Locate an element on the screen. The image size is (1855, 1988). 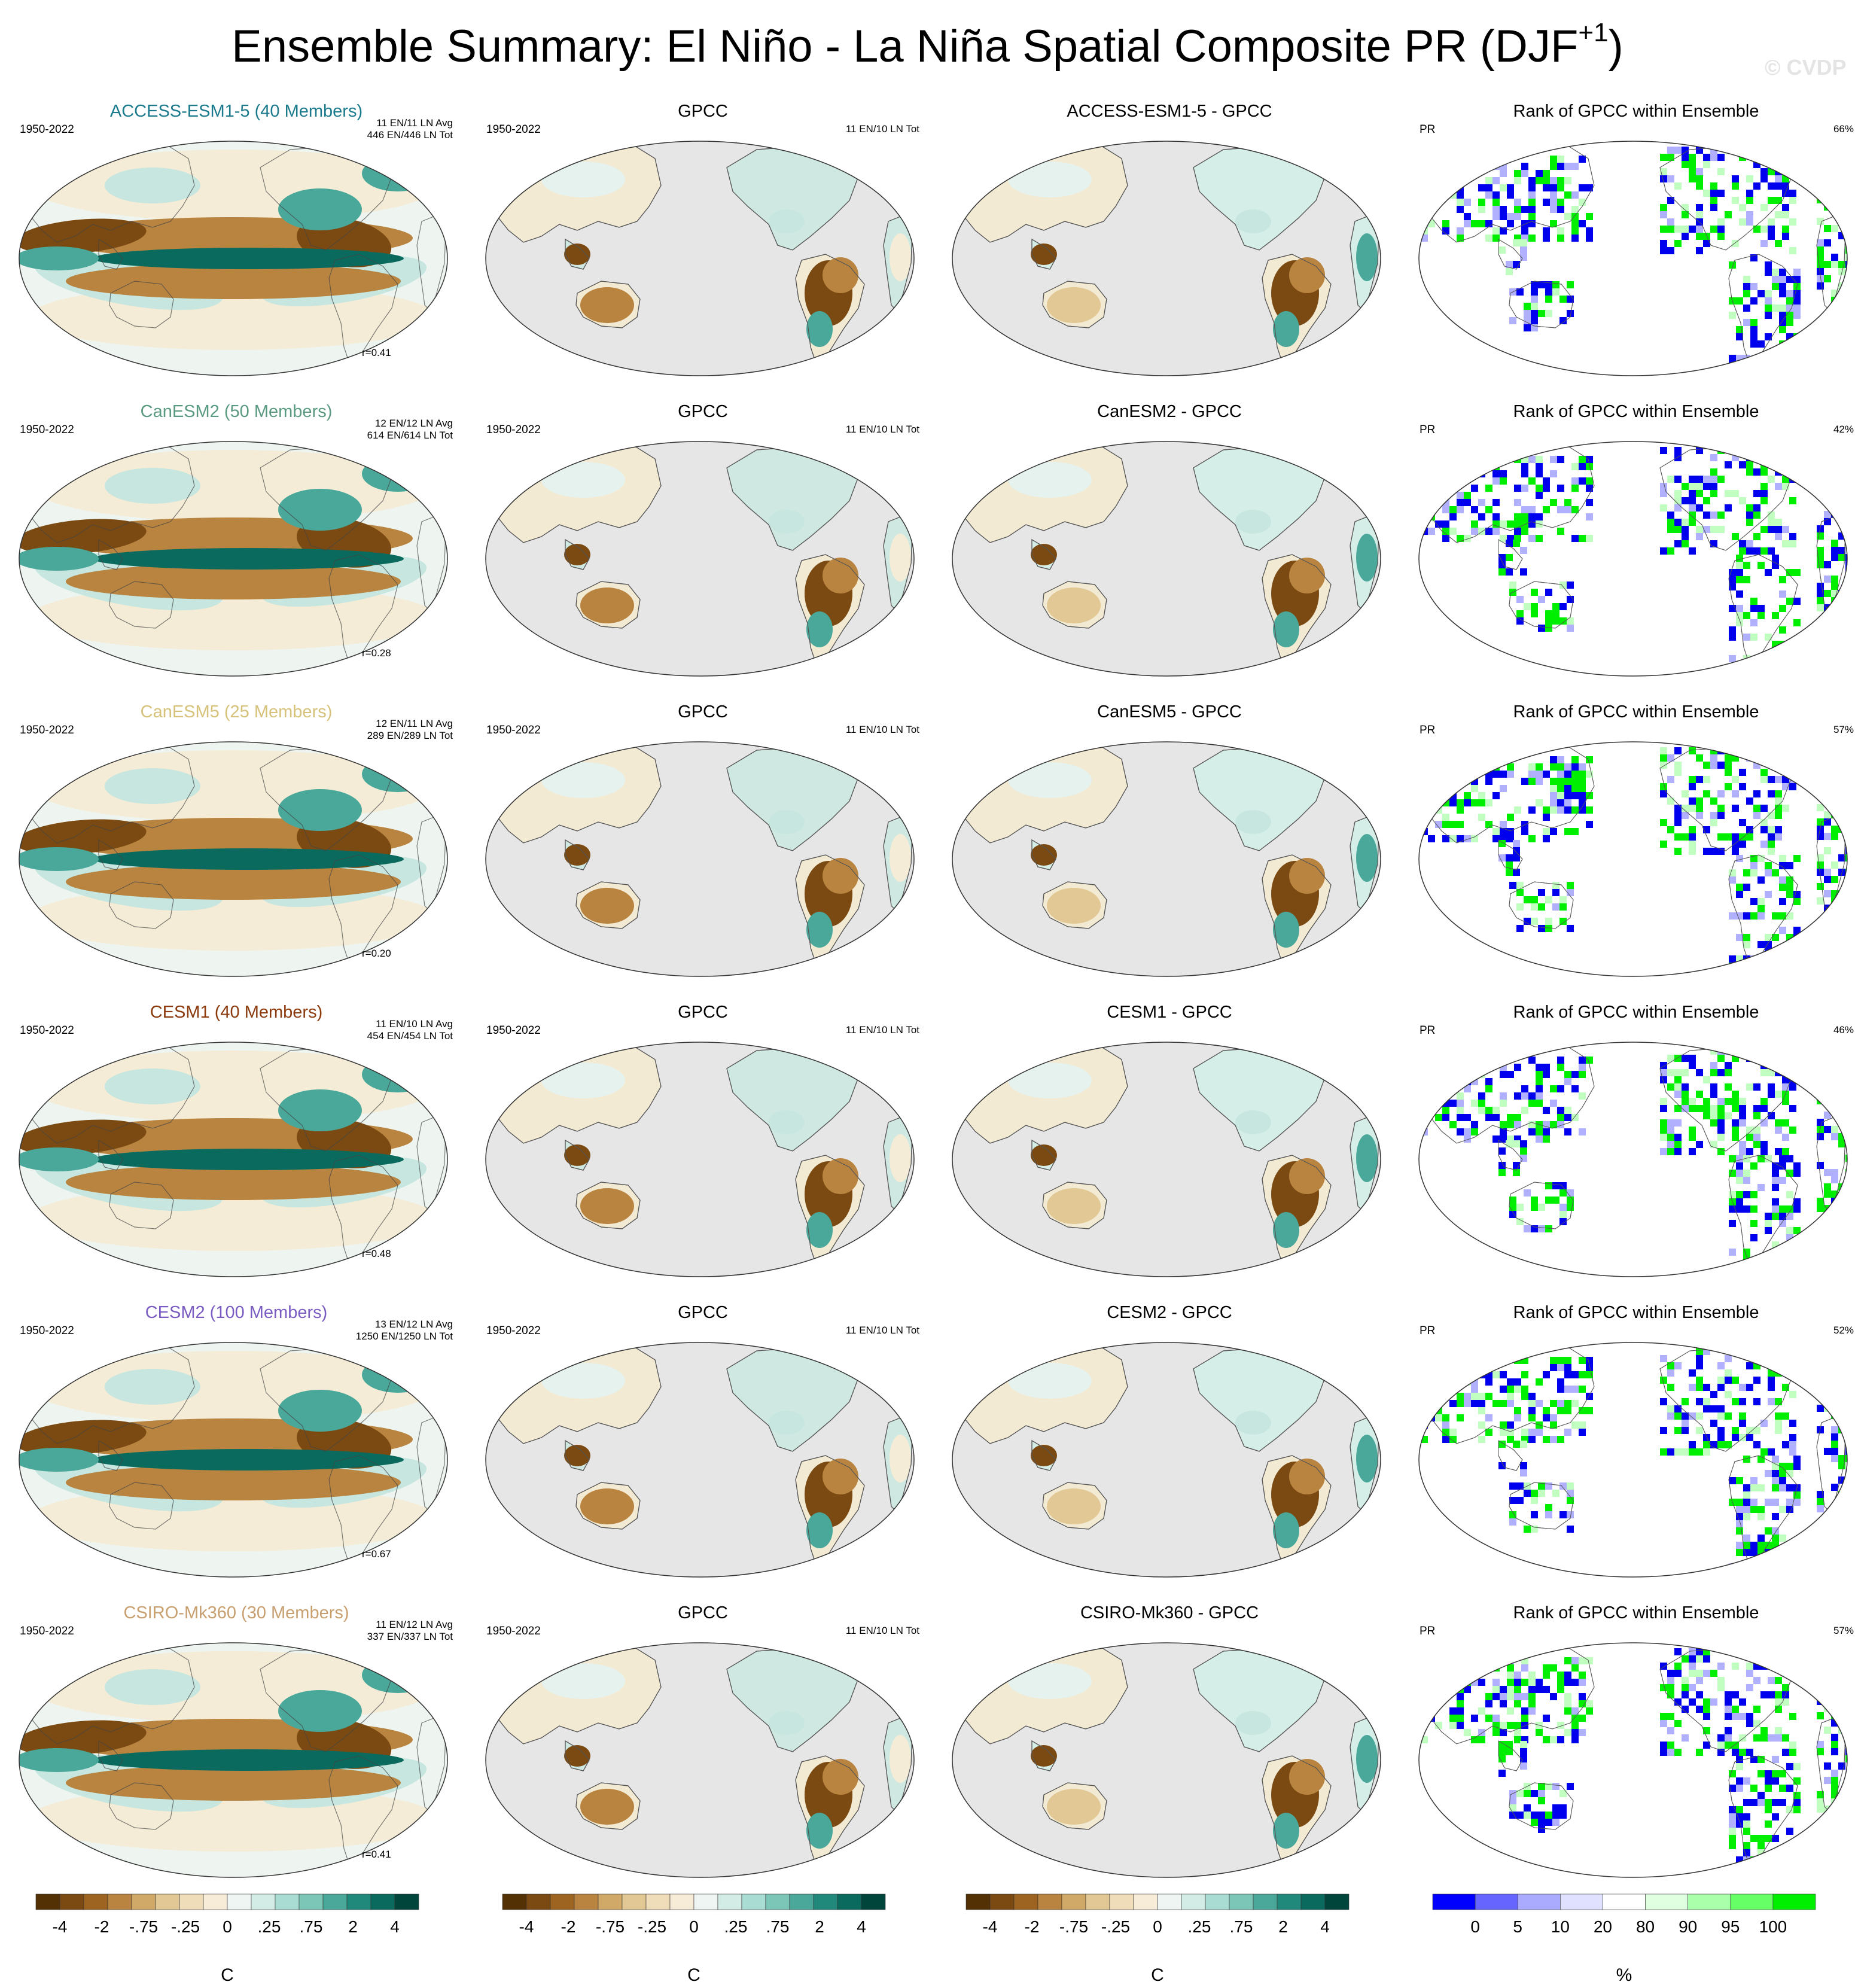
colorbar-obs: -4 -2 -.75 -.25 0 .25 .75 2 4 is located at coordinates (694, 1921).